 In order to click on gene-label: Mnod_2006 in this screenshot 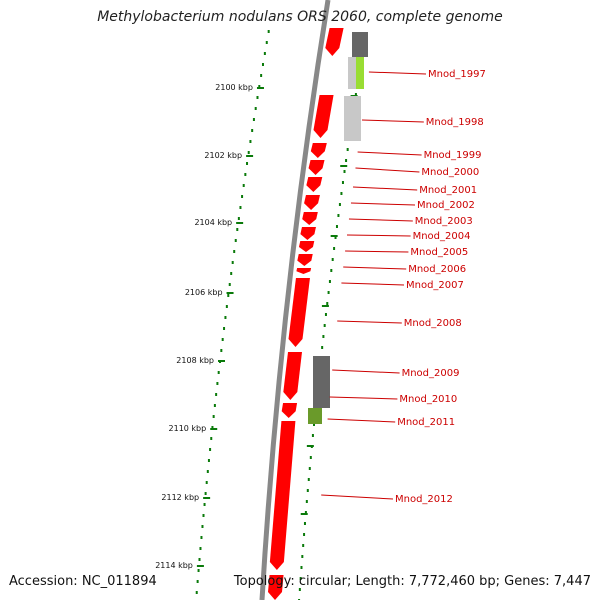, I will do `click(437, 269)`.